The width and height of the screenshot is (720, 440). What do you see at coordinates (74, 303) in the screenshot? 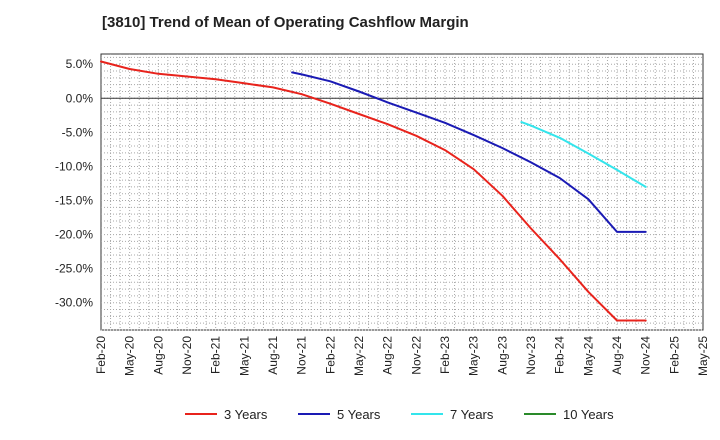
I see `y-tick-label: -30.0%` at bounding box center [74, 303].